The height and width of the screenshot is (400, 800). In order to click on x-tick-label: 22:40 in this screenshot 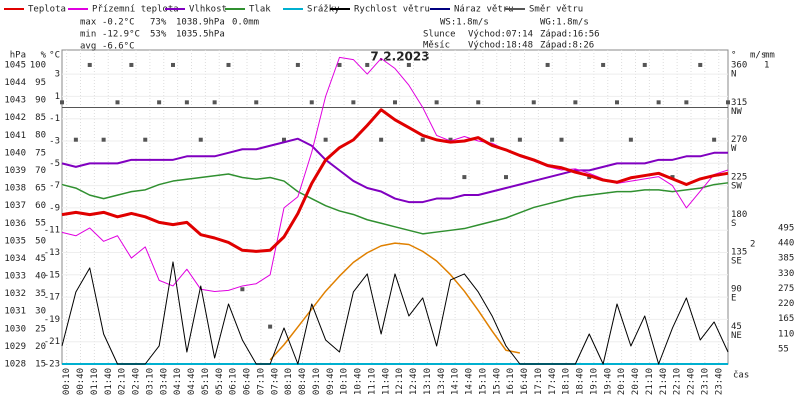, I will do `click(692, 381)`.